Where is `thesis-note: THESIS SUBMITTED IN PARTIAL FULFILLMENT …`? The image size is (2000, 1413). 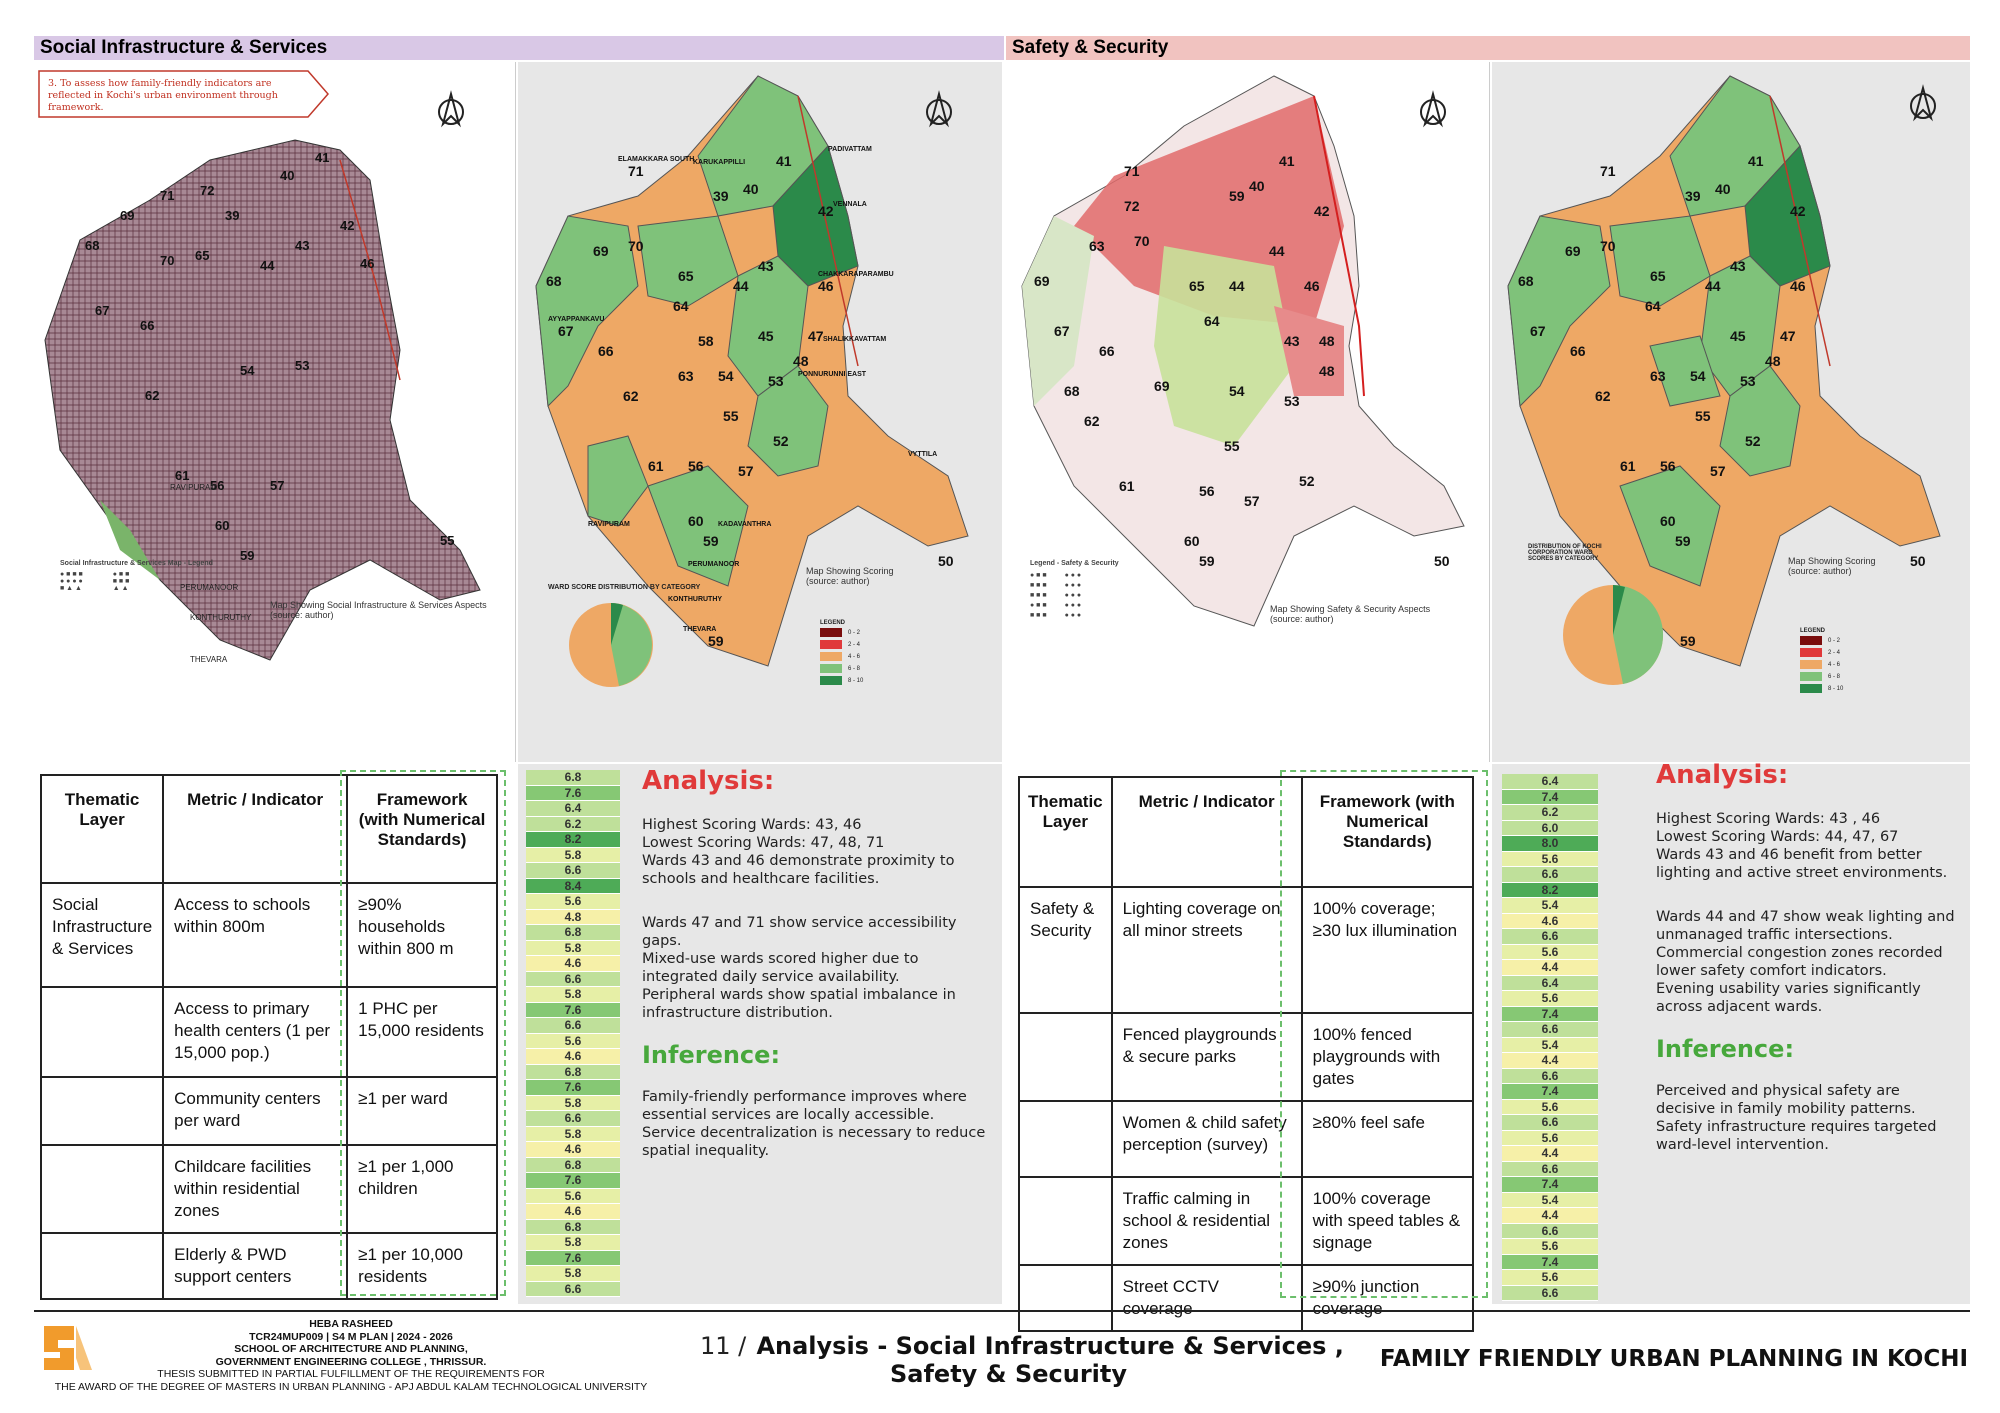
thesis-note: THESIS SUBMITTED IN PARTIAL FULFILLMENT … is located at coordinates (351, 1374).